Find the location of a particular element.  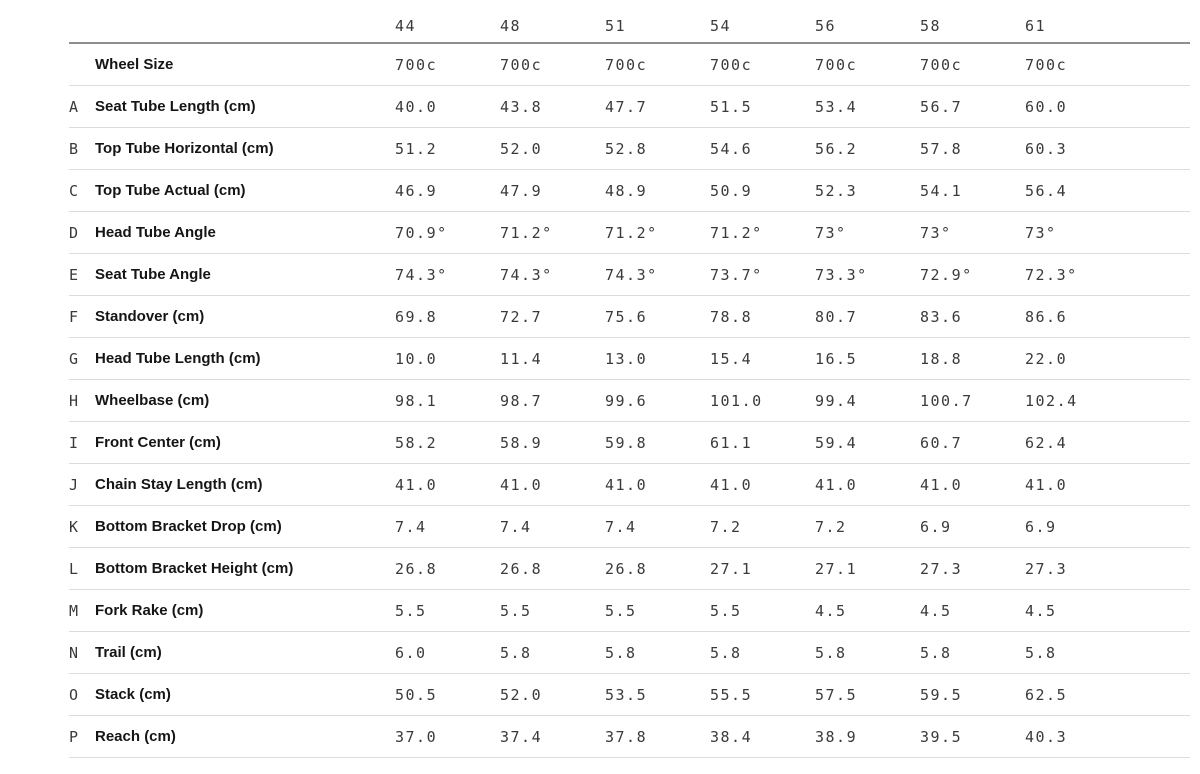

row-label: Trail (cm) is located at coordinates (245, 652).